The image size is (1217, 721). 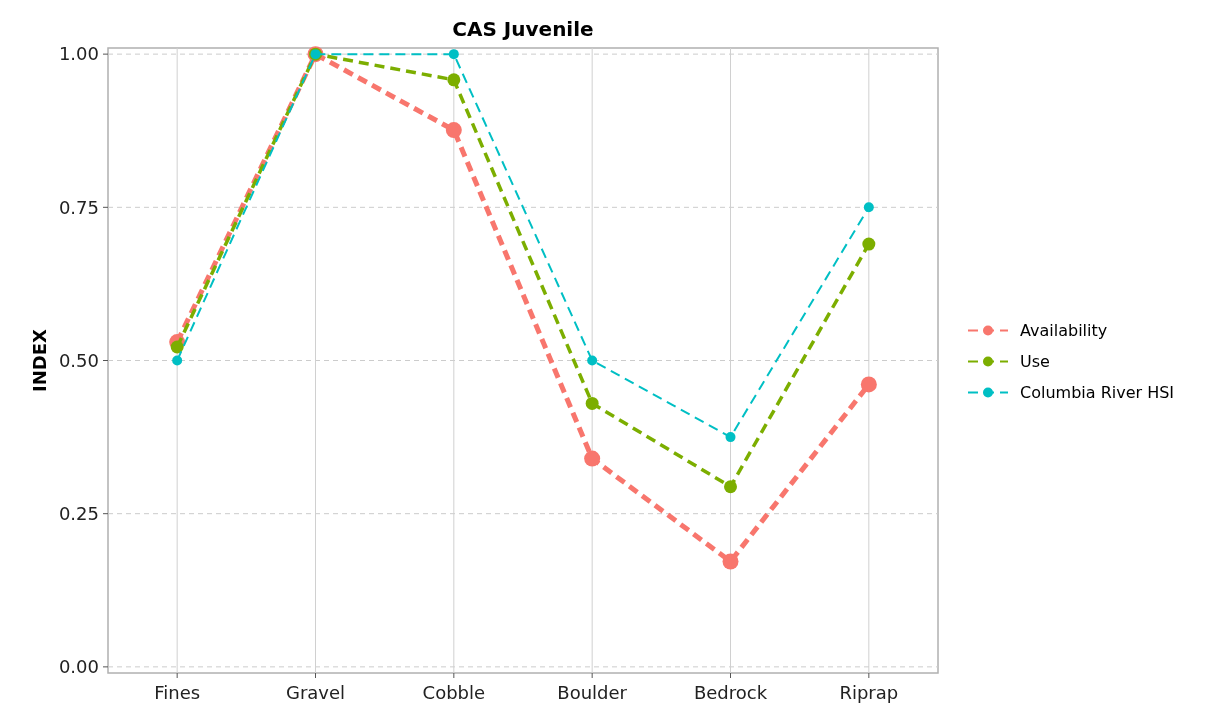 What do you see at coordinates (454, 692) in the screenshot?
I see `x-tick-label: Cobble` at bounding box center [454, 692].